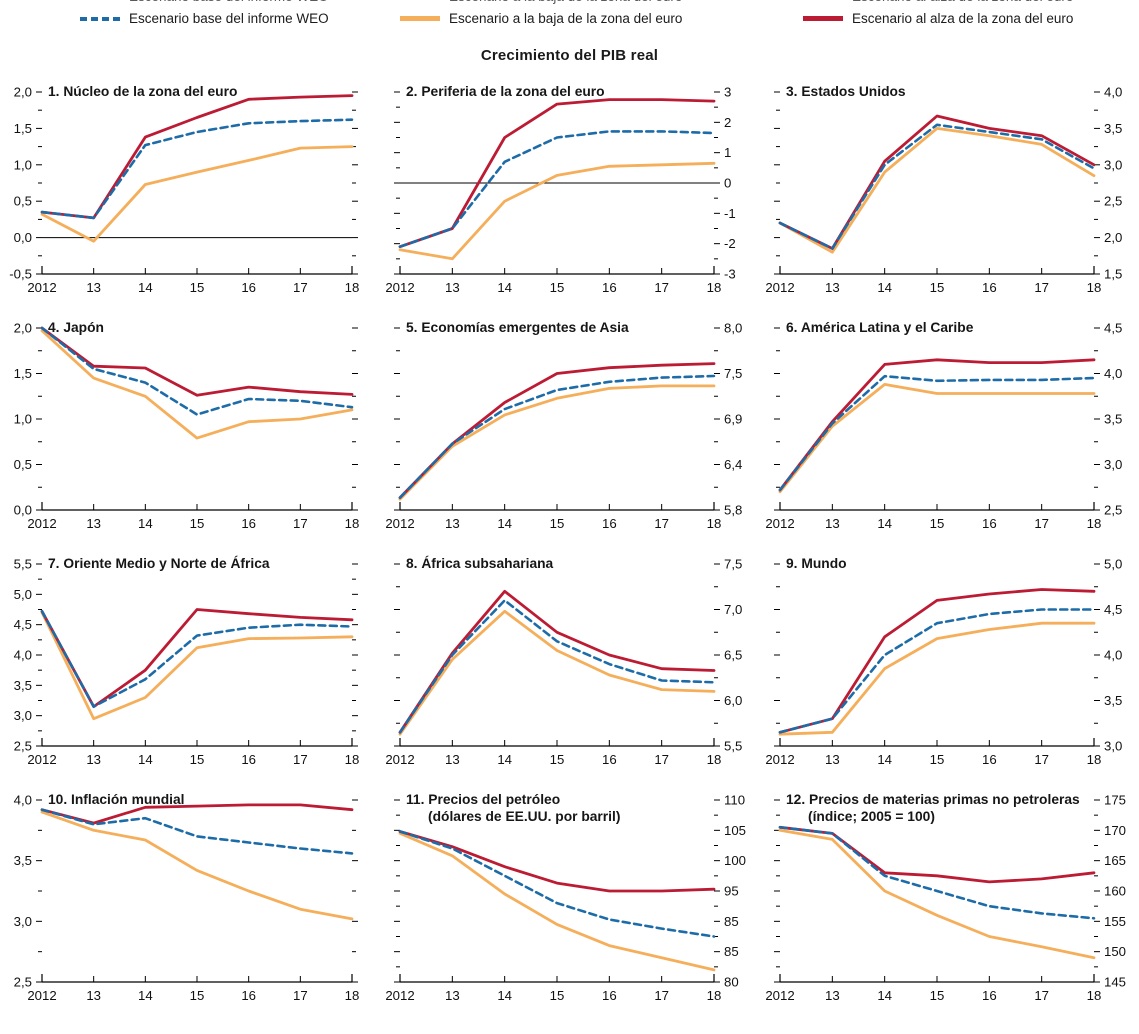 The width and height of the screenshot is (1139, 1034). Describe the element at coordinates (816, 563) in the screenshot. I see `panel-title: 9. Mundo` at that location.